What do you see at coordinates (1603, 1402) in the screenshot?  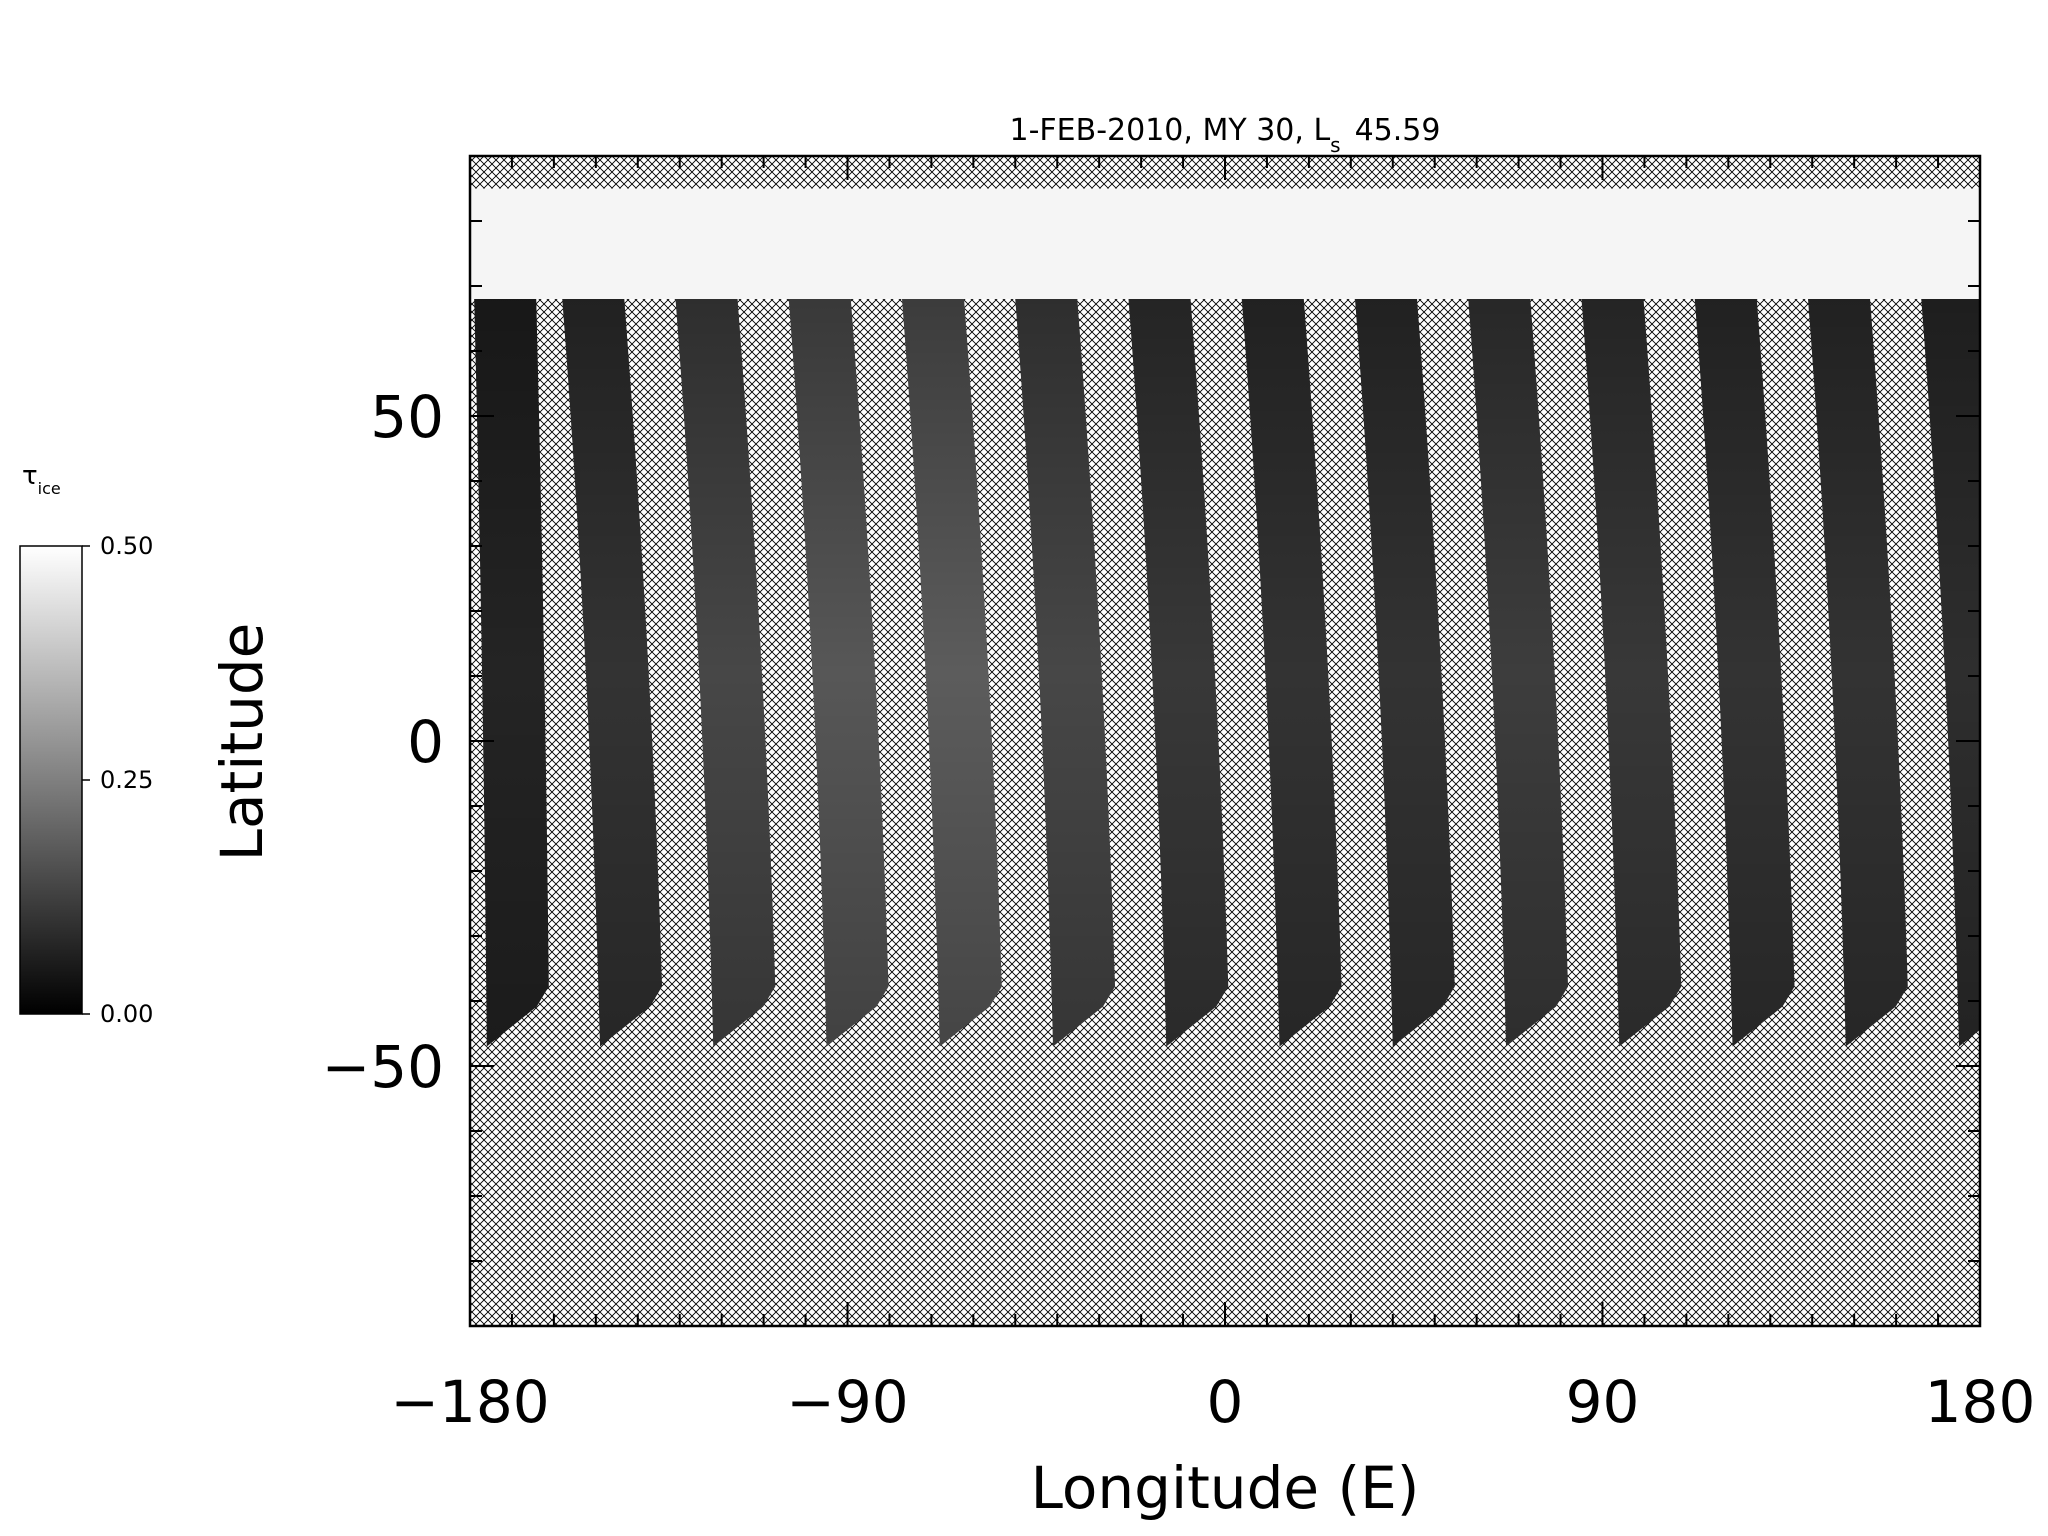 I see `x-tick-label: 90` at bounding box center [1603, 1402].